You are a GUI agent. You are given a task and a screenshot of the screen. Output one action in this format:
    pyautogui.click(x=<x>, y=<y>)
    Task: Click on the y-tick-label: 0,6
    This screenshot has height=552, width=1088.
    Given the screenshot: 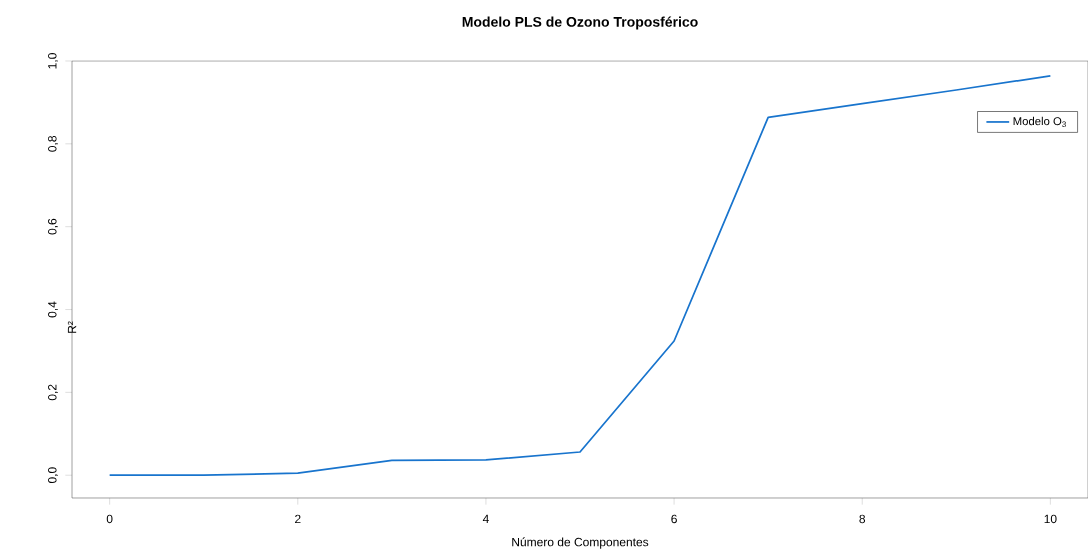 What is the action you would take?
    pyautogui.click(x=53, y=226)
    